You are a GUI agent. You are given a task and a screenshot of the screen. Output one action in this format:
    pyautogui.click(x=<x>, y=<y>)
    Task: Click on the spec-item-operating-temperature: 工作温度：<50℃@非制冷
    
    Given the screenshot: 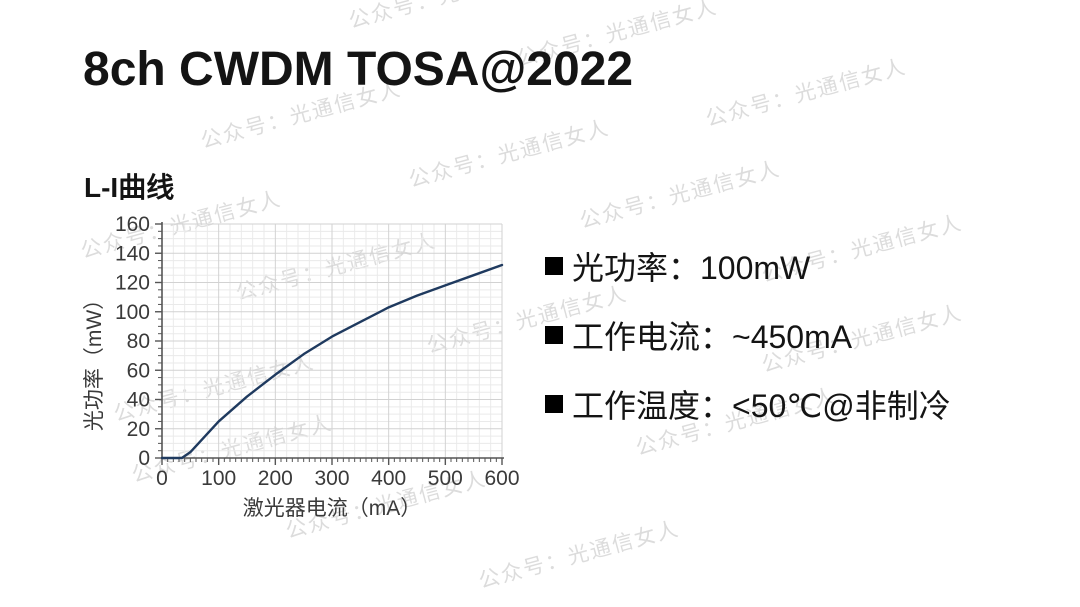 What is the action you would take?
    pyautogui.click(x=748, y=404)
    